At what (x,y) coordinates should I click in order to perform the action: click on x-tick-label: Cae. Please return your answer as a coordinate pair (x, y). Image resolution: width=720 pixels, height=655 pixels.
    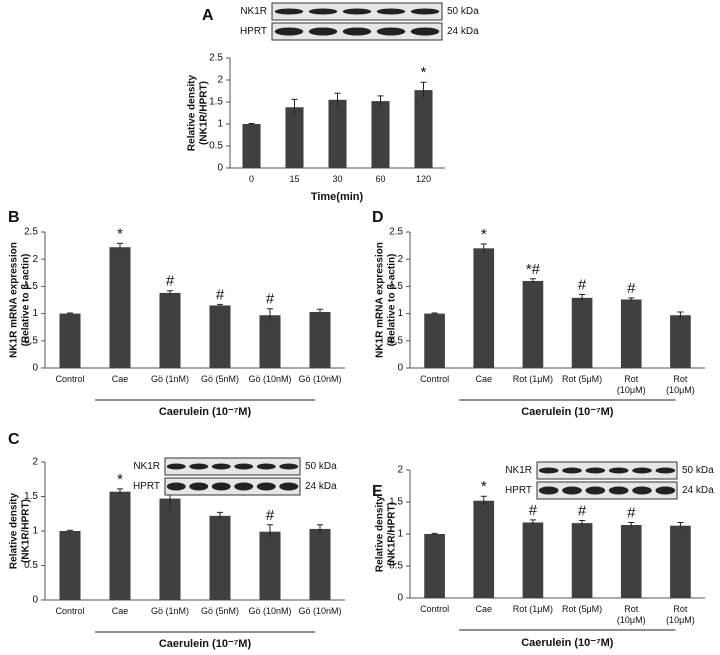
    Looking at the image, I should click on (483, 379).